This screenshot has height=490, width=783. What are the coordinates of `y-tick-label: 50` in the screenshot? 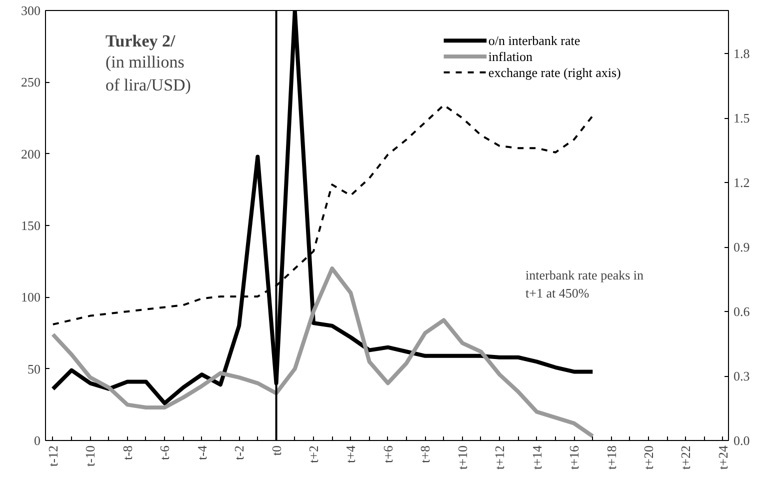 It's located at (34, 368).